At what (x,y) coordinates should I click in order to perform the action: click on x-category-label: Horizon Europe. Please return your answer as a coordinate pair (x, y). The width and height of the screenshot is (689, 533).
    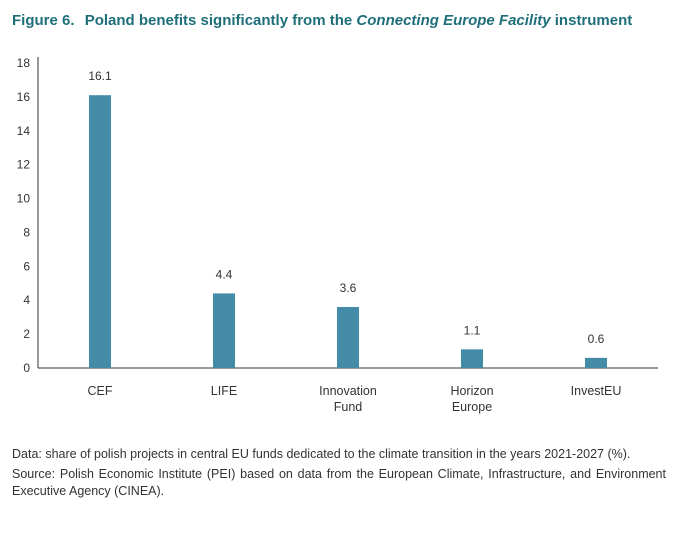
    Looking at the image, I should click on (471, 399).